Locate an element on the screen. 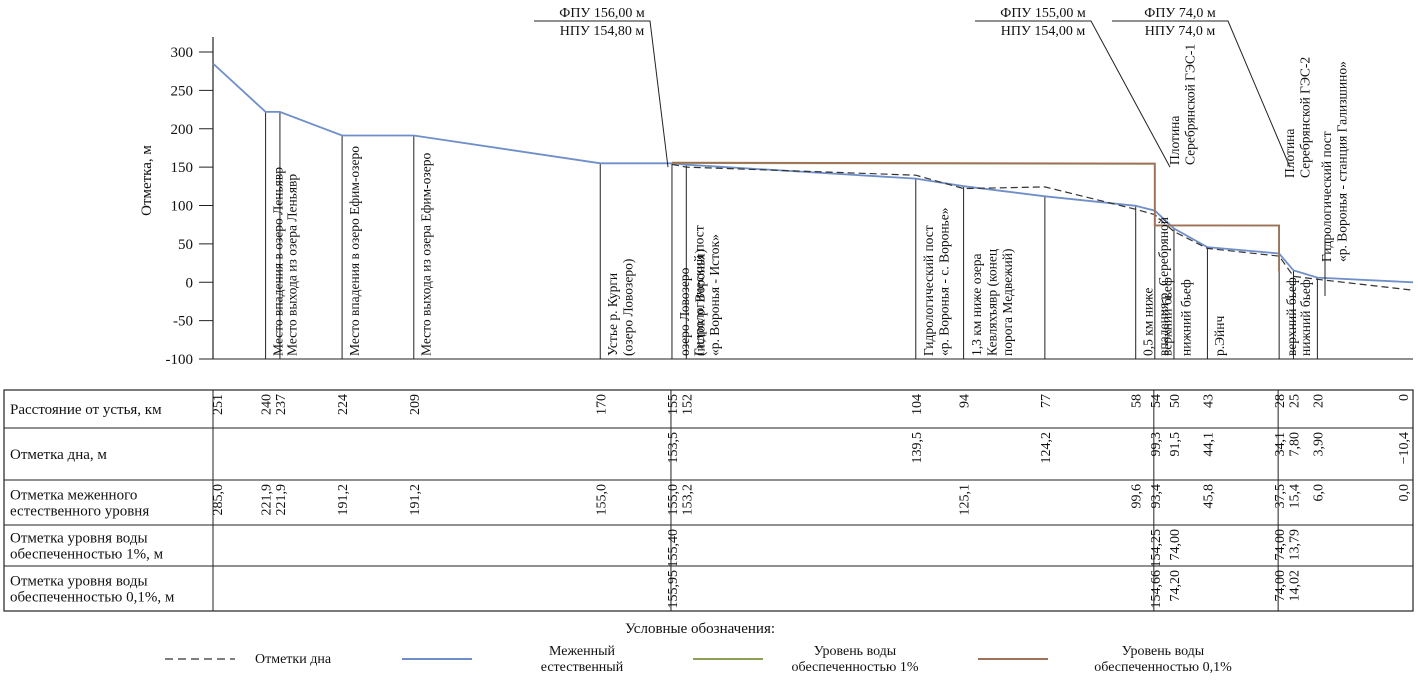  table-cell: 50 is located at coordinates (1175, 401).